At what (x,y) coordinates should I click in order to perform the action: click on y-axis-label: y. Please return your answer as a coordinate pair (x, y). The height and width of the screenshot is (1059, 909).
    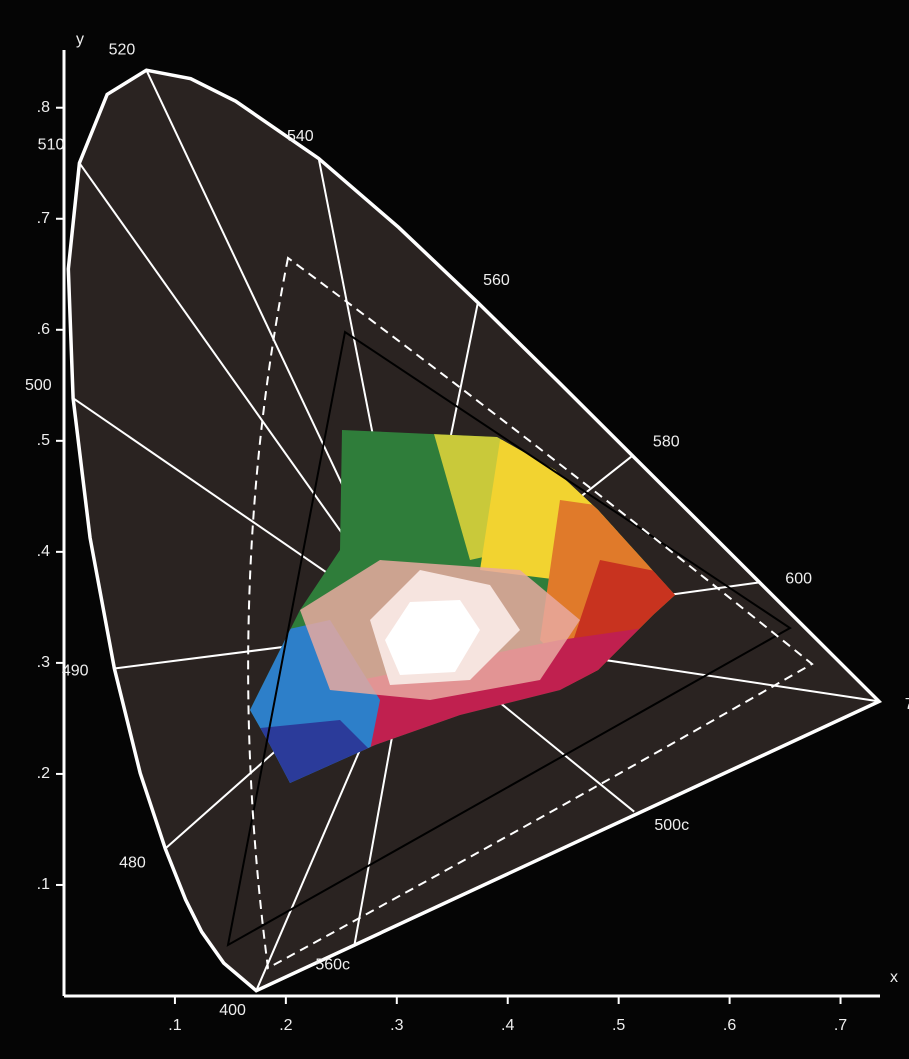
    Looking at the image, I should click on (80, 39).